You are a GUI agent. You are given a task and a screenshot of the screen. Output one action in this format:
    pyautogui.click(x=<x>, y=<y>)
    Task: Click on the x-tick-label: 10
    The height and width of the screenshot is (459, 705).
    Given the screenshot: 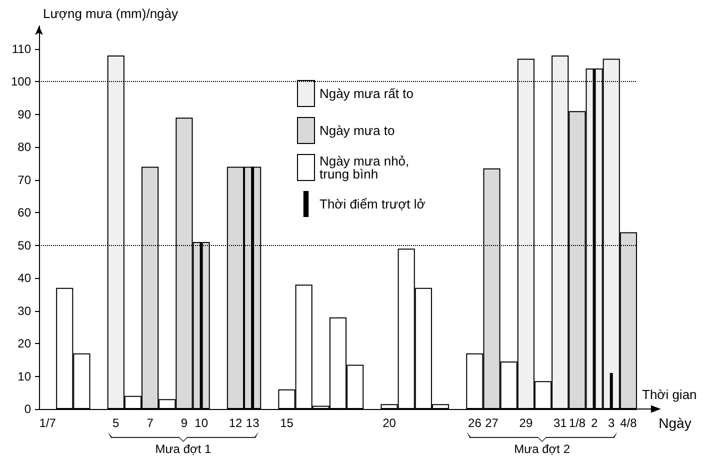 What is the action you would take?
    pyautogui.click(x=201, y=423)
    